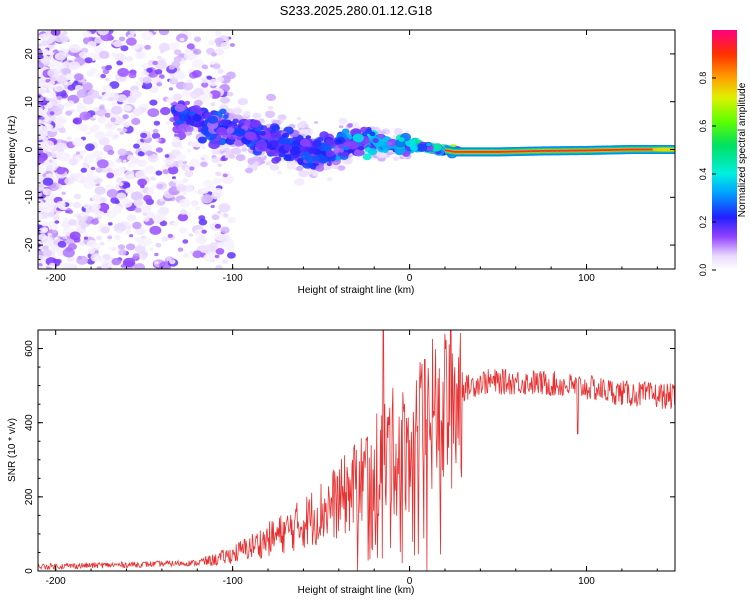 This screenshot has width=750, height=600. I want to click on y-tick-label: 600, so click(29, 348).